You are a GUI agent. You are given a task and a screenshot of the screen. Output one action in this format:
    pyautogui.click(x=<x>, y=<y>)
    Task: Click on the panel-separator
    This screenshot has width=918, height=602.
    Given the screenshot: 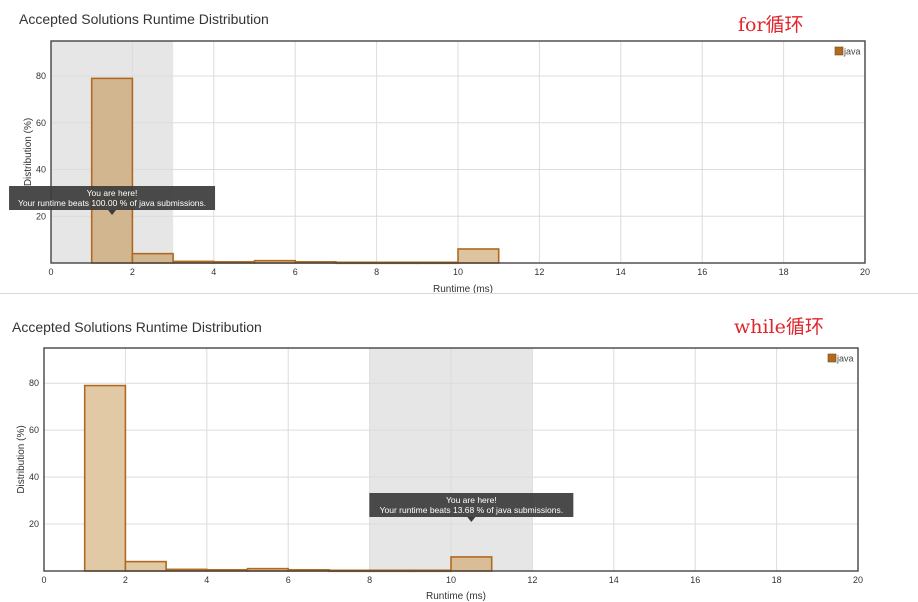 What is the action you would take?
    pyautogui.click(x=459, y=293)
    